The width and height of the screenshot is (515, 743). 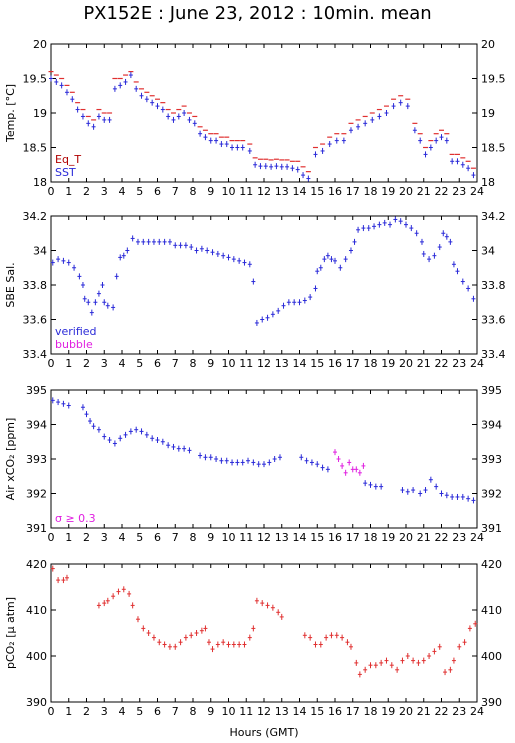 I want to click on x-tick-label: 8, so click(x=193, y=191).